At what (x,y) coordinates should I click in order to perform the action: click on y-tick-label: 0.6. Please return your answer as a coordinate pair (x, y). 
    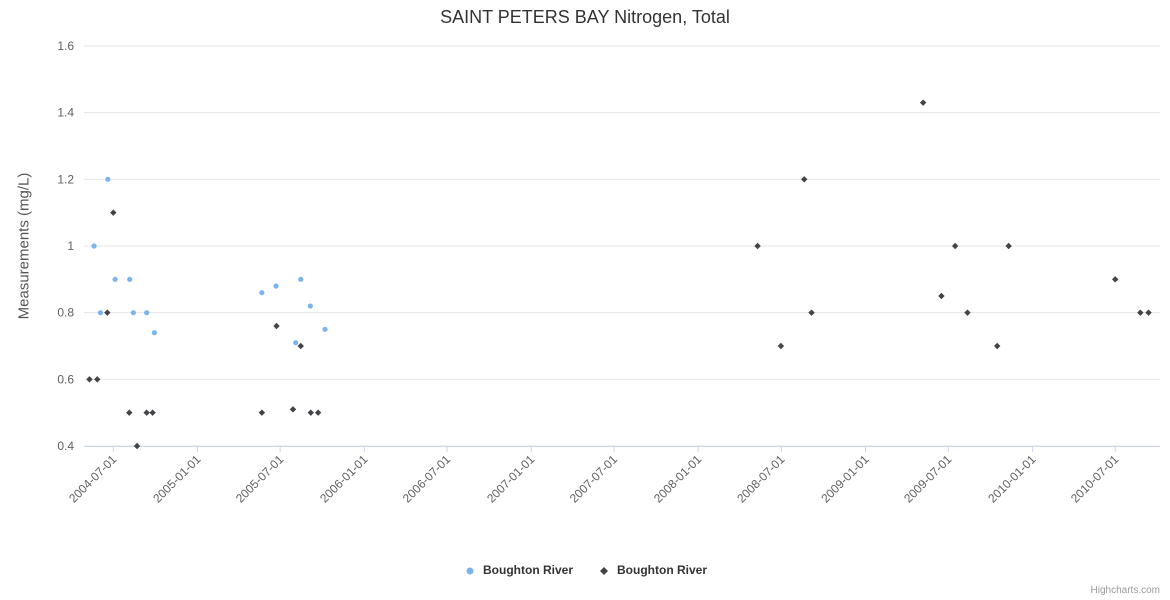
    Looking at the image, I should click on (65, 379).